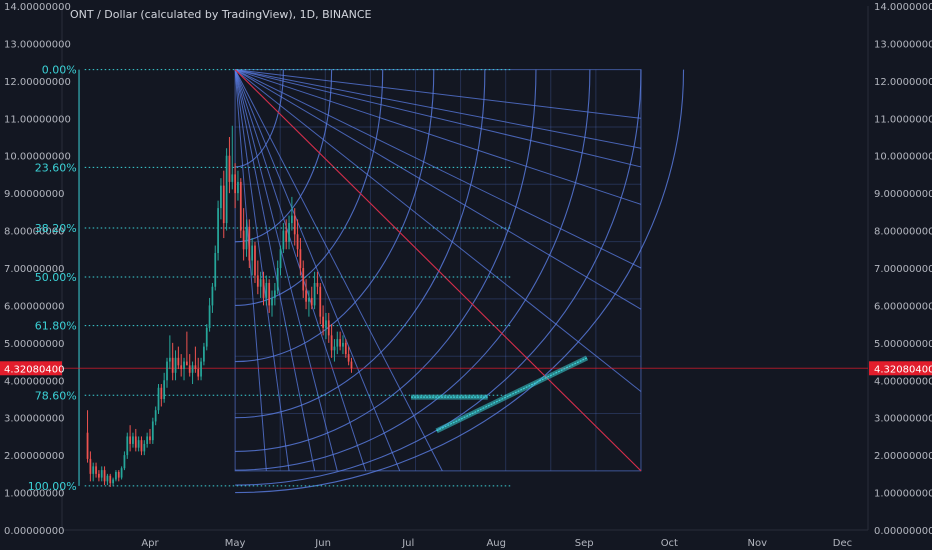 The width and height of the screenshot is (932, 550). I want to click on y-tick-label-right: 7.00000000, so click(903, 269).